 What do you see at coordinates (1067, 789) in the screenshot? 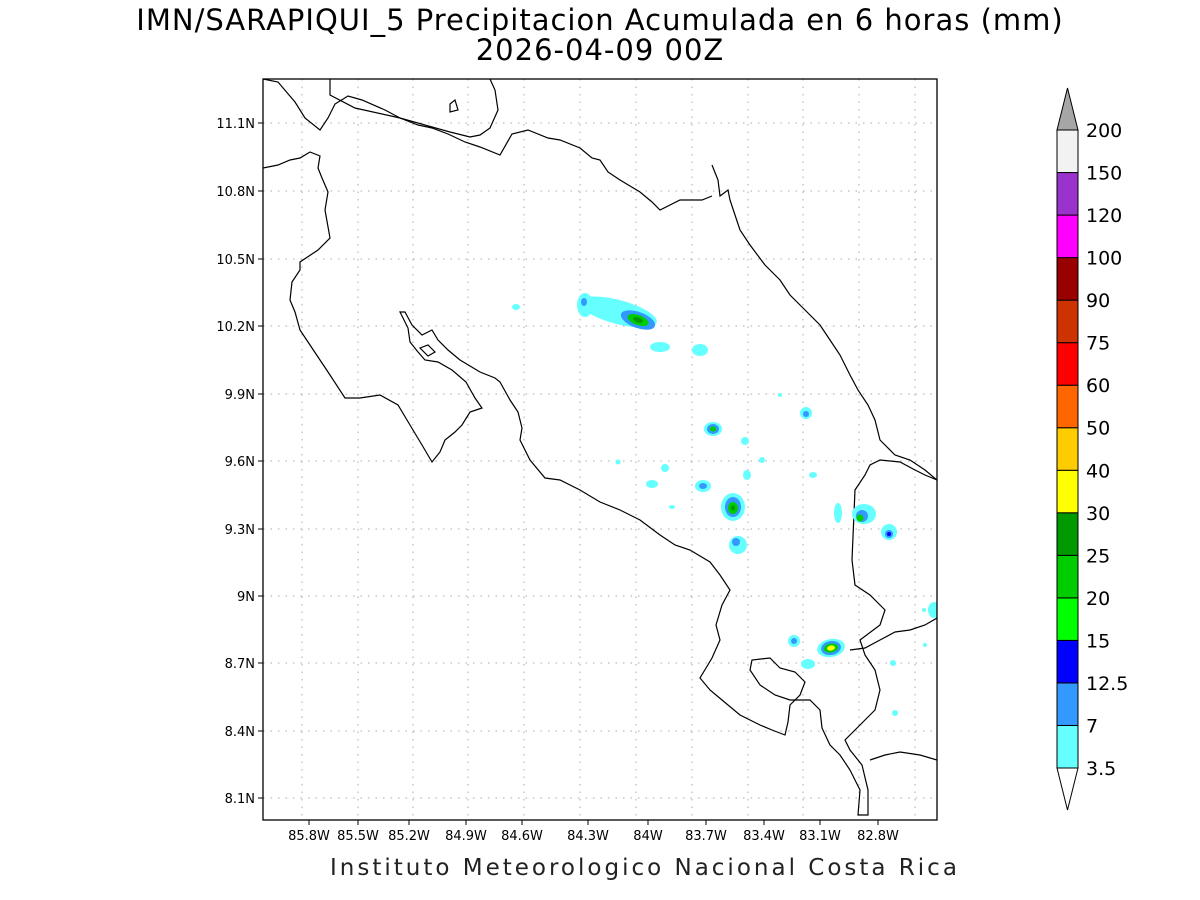
I see `colorbar-min-arrow` at bounding box center [1067, 789].